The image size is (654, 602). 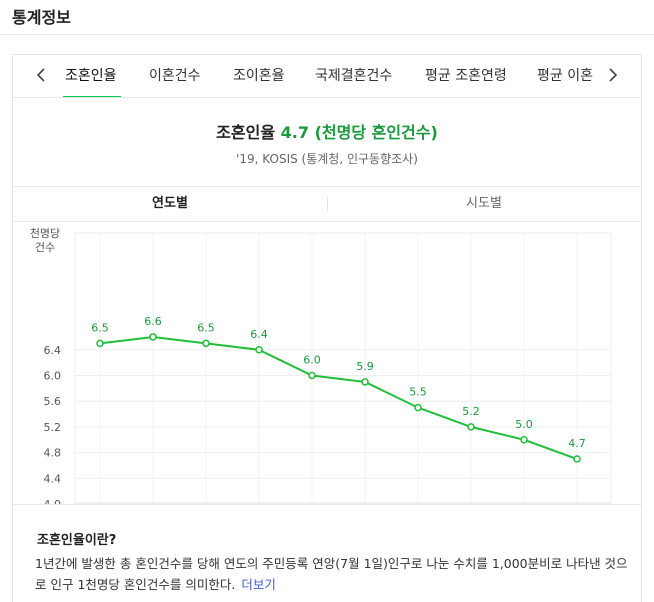 What do you see at coordinates (53, 401) in the screenshot?
I see `y-tick-label: 5.6` at bounding box center [53, 401].